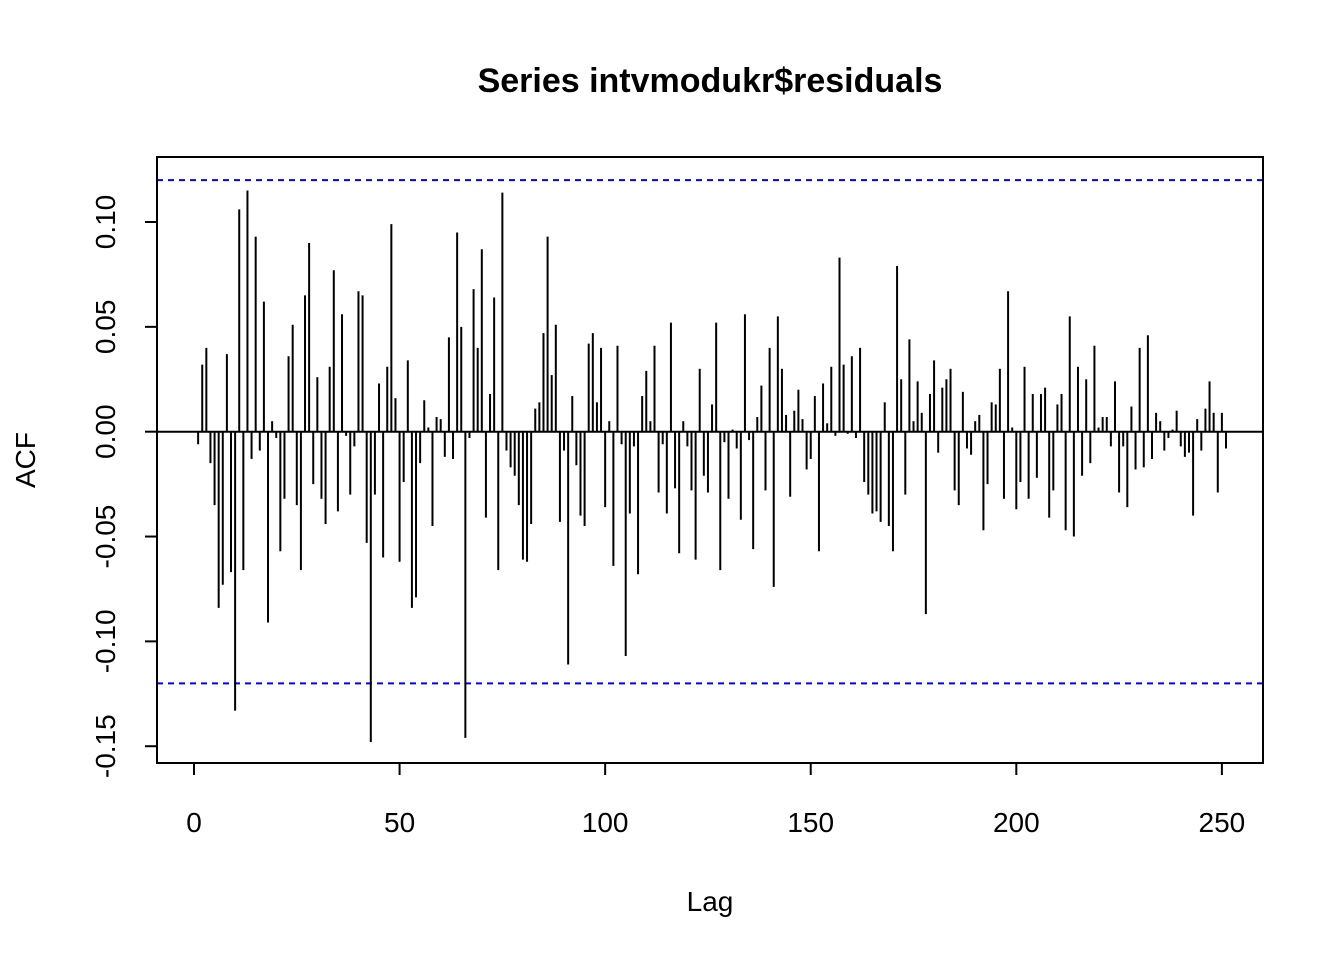 Image resolution: width=1344 pixels, height=960 pixels. I want to click on x-tick-label: 250, so click(1222, 822).